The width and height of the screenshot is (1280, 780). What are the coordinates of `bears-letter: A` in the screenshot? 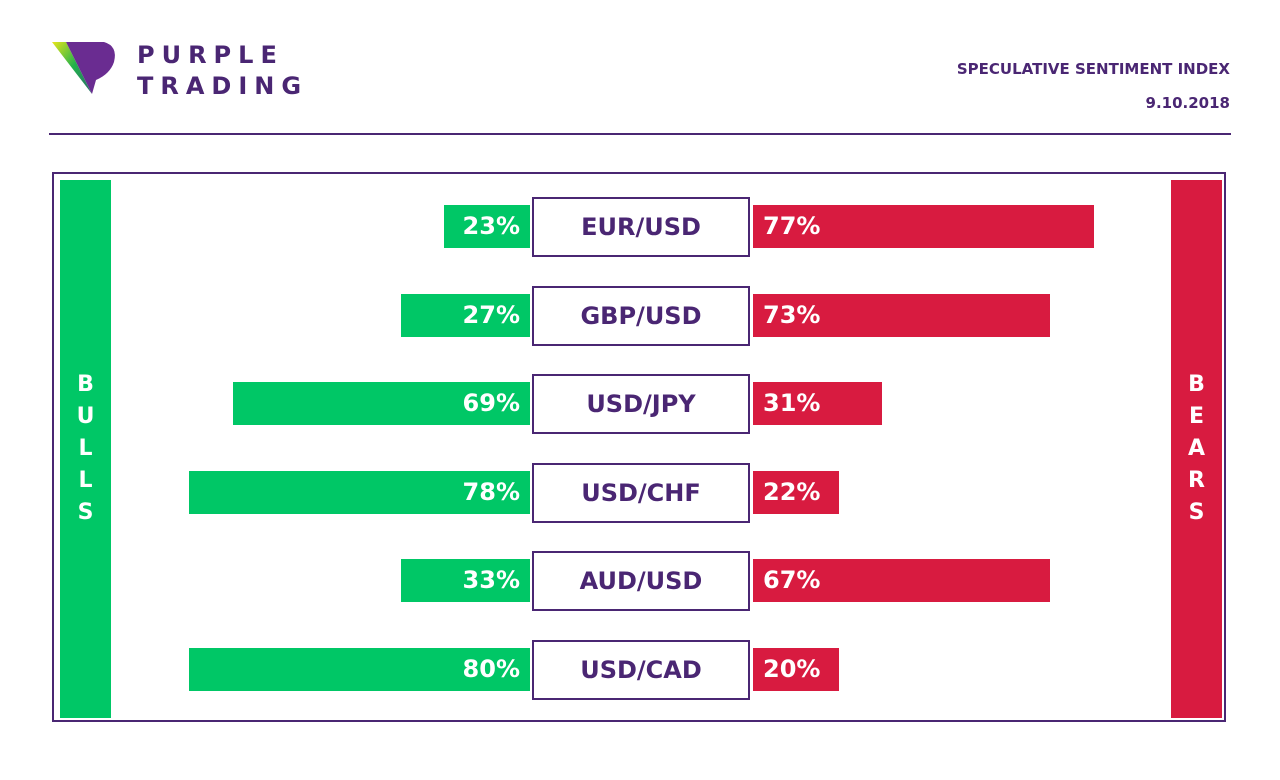 It's located at (1196, 448).